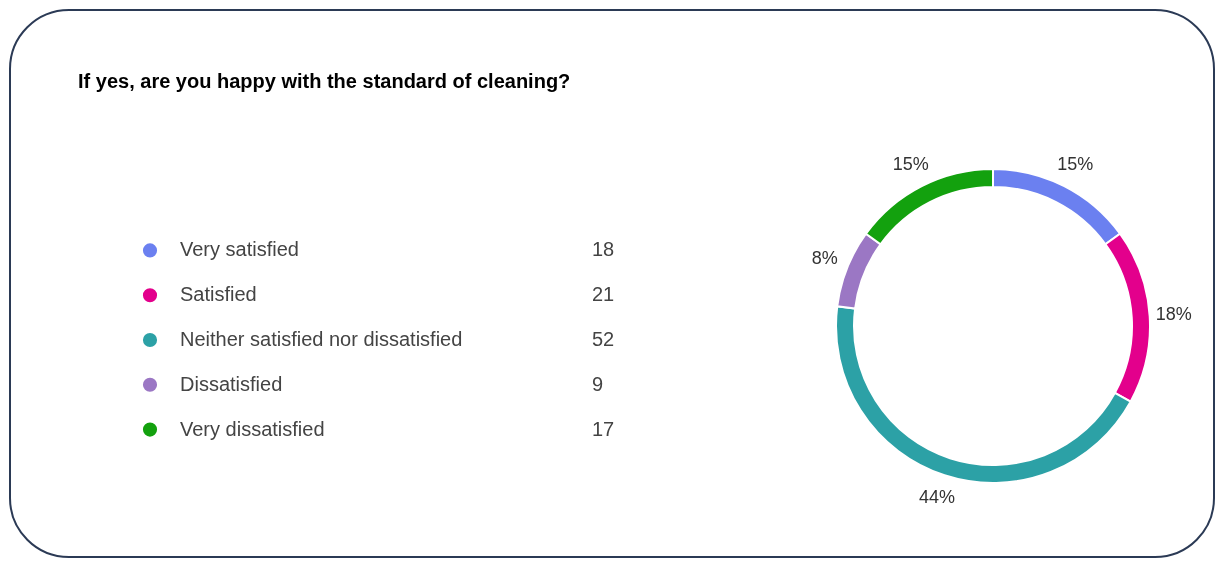 This screenshot has width=1224, height=567. I want to click on legend-label: Dissatisfied, so click(231, 383).